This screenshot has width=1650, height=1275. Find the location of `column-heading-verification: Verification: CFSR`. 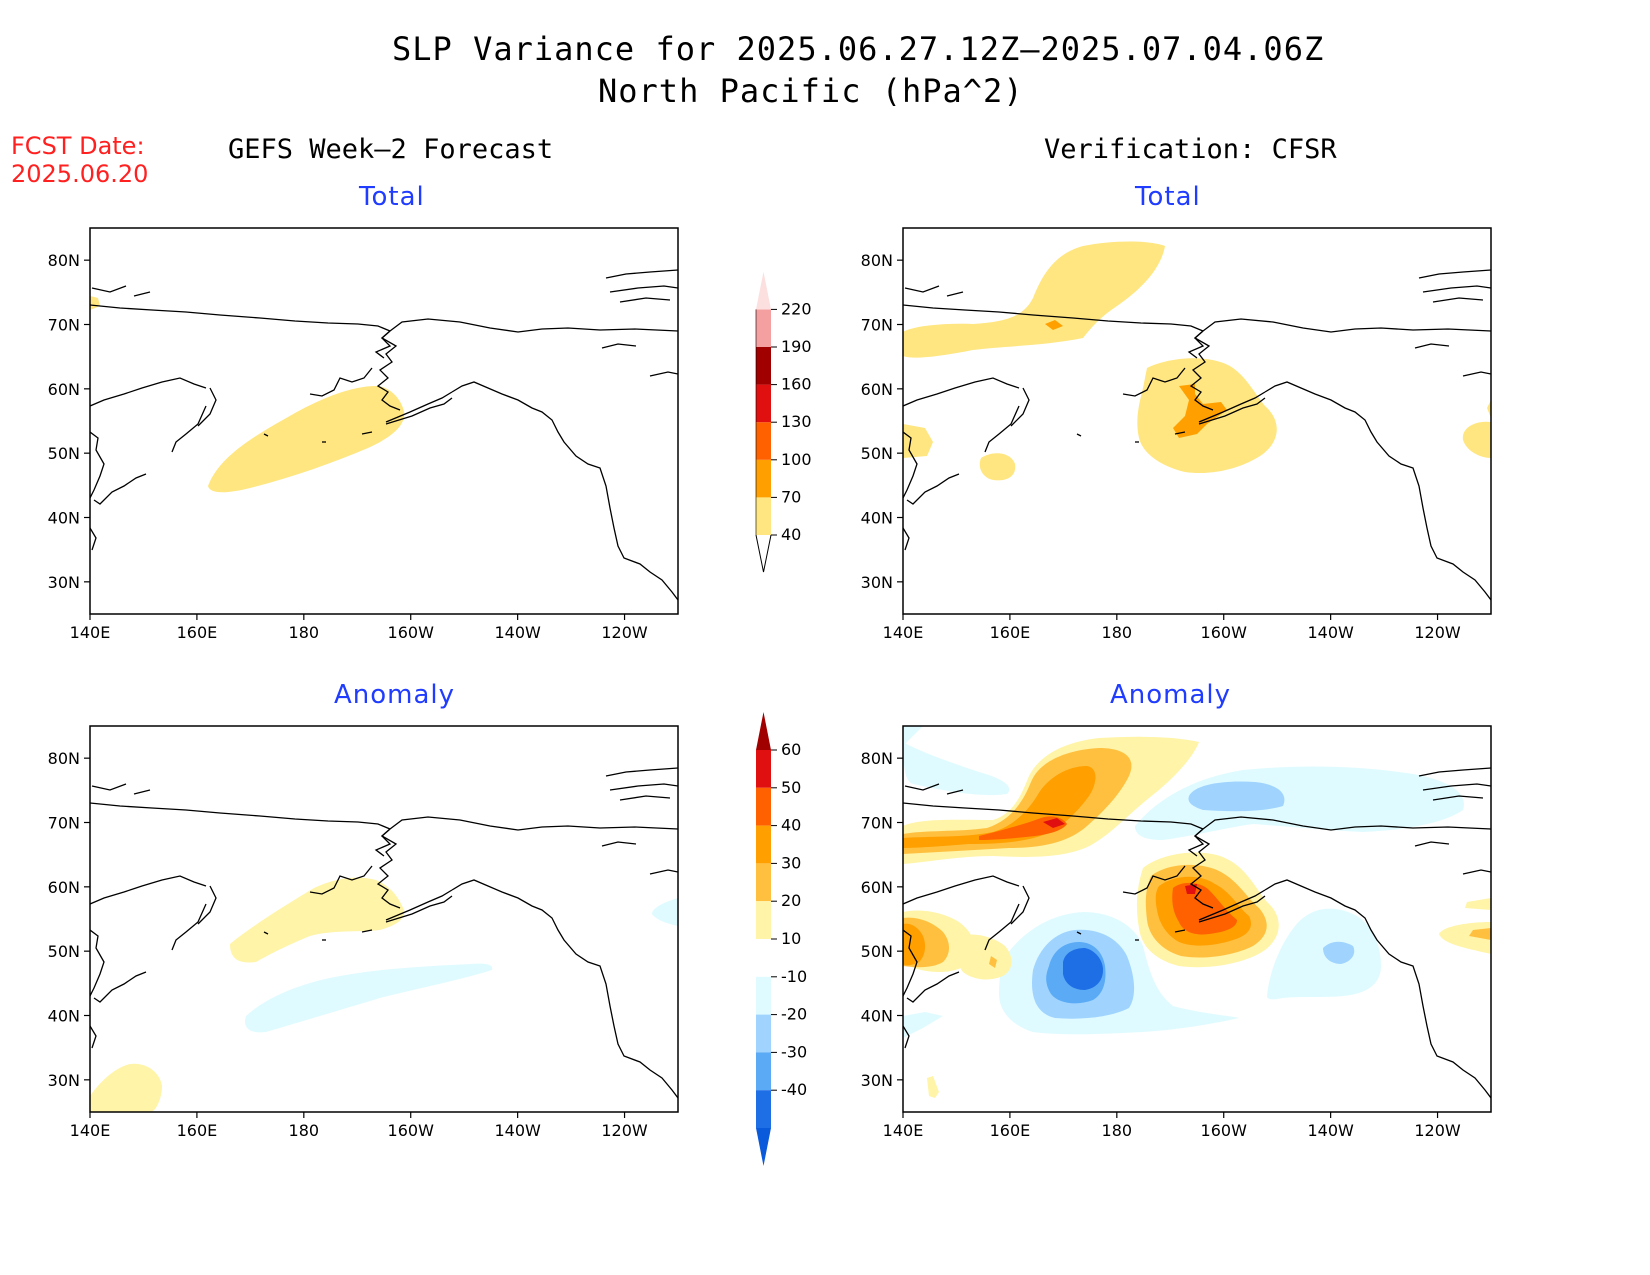

column-heading-verification: Verification: CFSR is located at coordinates (1190, 149).